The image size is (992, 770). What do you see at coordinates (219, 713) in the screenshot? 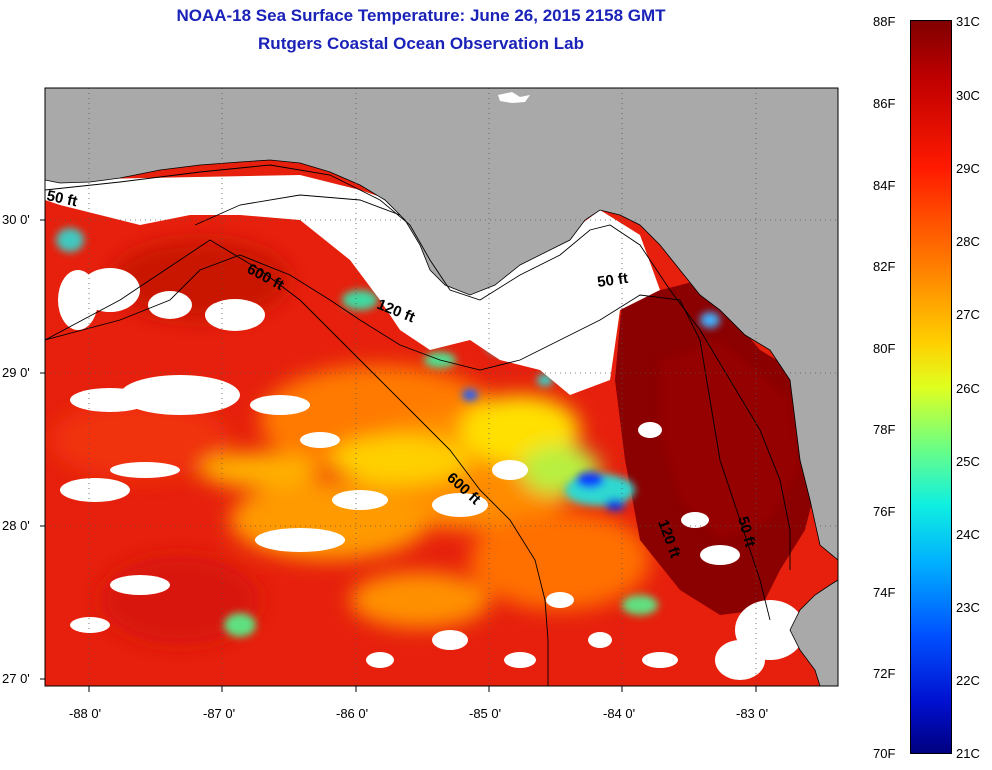
I see `x-tick-label: -87 0'` at bounding box center [219, 713].